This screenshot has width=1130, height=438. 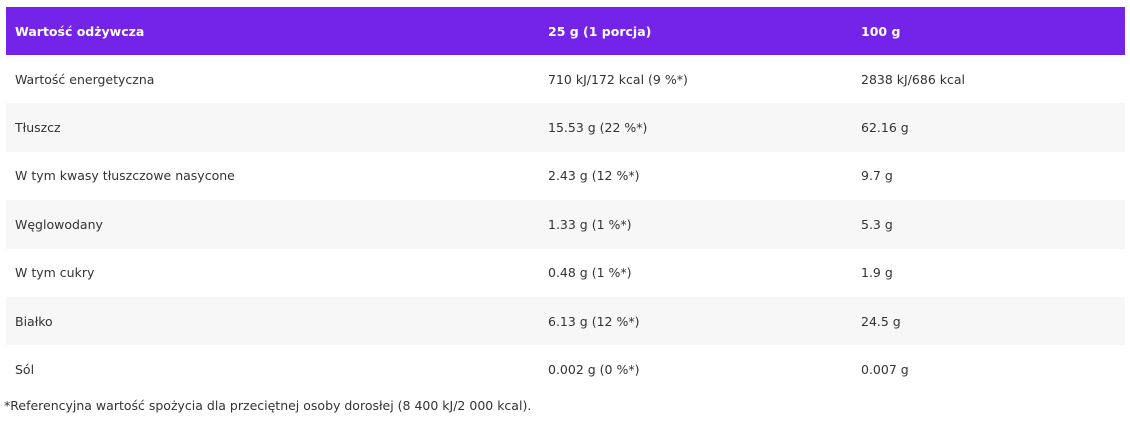 I want to click on table-row: Węglowodany 1.33 g (1 %*) 5.3 g, so click(x=565, y=224).